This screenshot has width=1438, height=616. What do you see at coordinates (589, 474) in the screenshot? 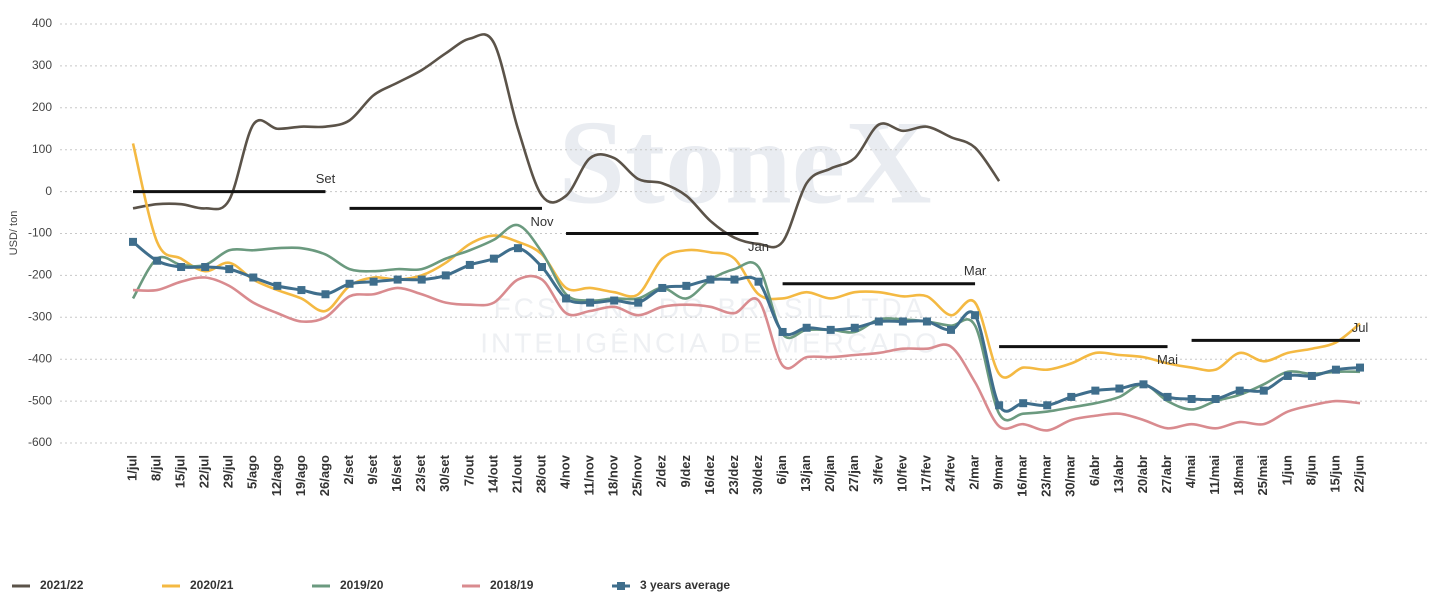
I see `x-tick-label: 11/nov` at bounding box center [589, 474].